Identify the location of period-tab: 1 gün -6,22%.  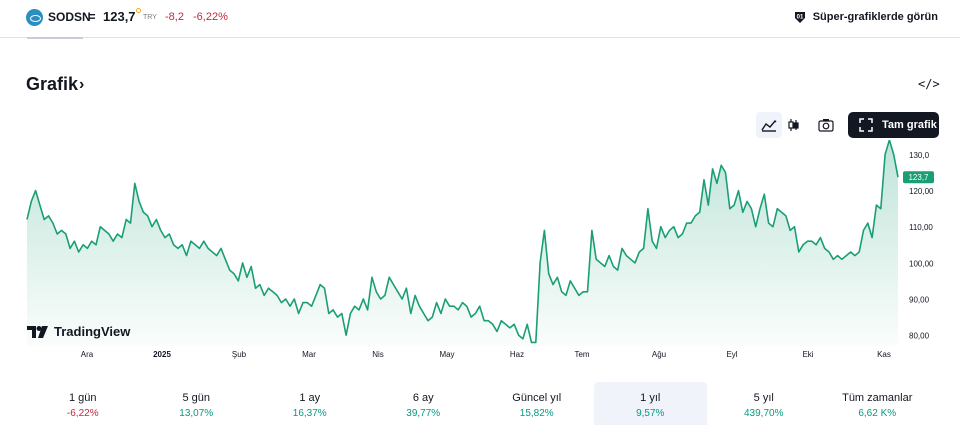
(83, 403).